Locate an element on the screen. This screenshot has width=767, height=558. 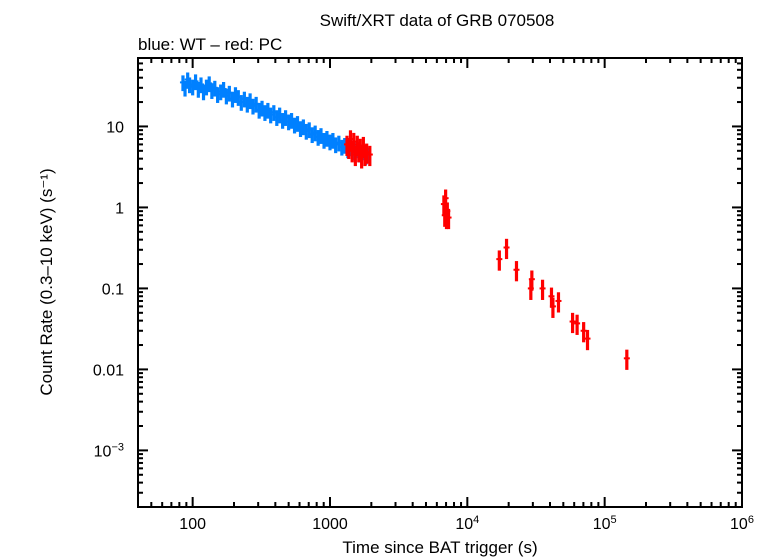
y-tick-label: 10 is located at coordinates (115, 127).